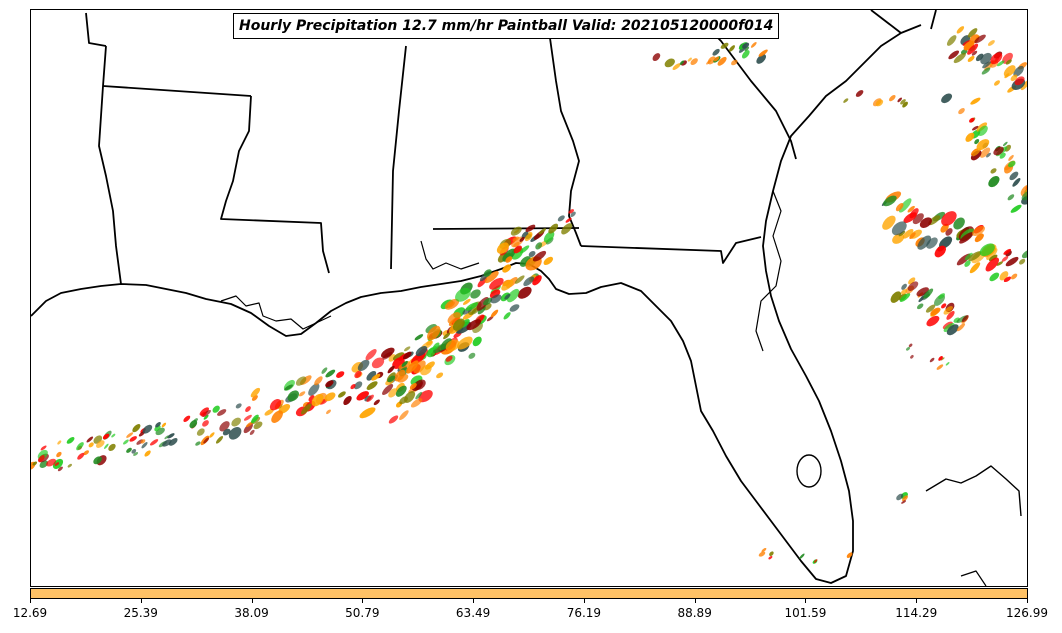 Image resolution: width=1062 pixels, height=633 pixels. I want to click on tennessee-line-east, so click(933, 20).